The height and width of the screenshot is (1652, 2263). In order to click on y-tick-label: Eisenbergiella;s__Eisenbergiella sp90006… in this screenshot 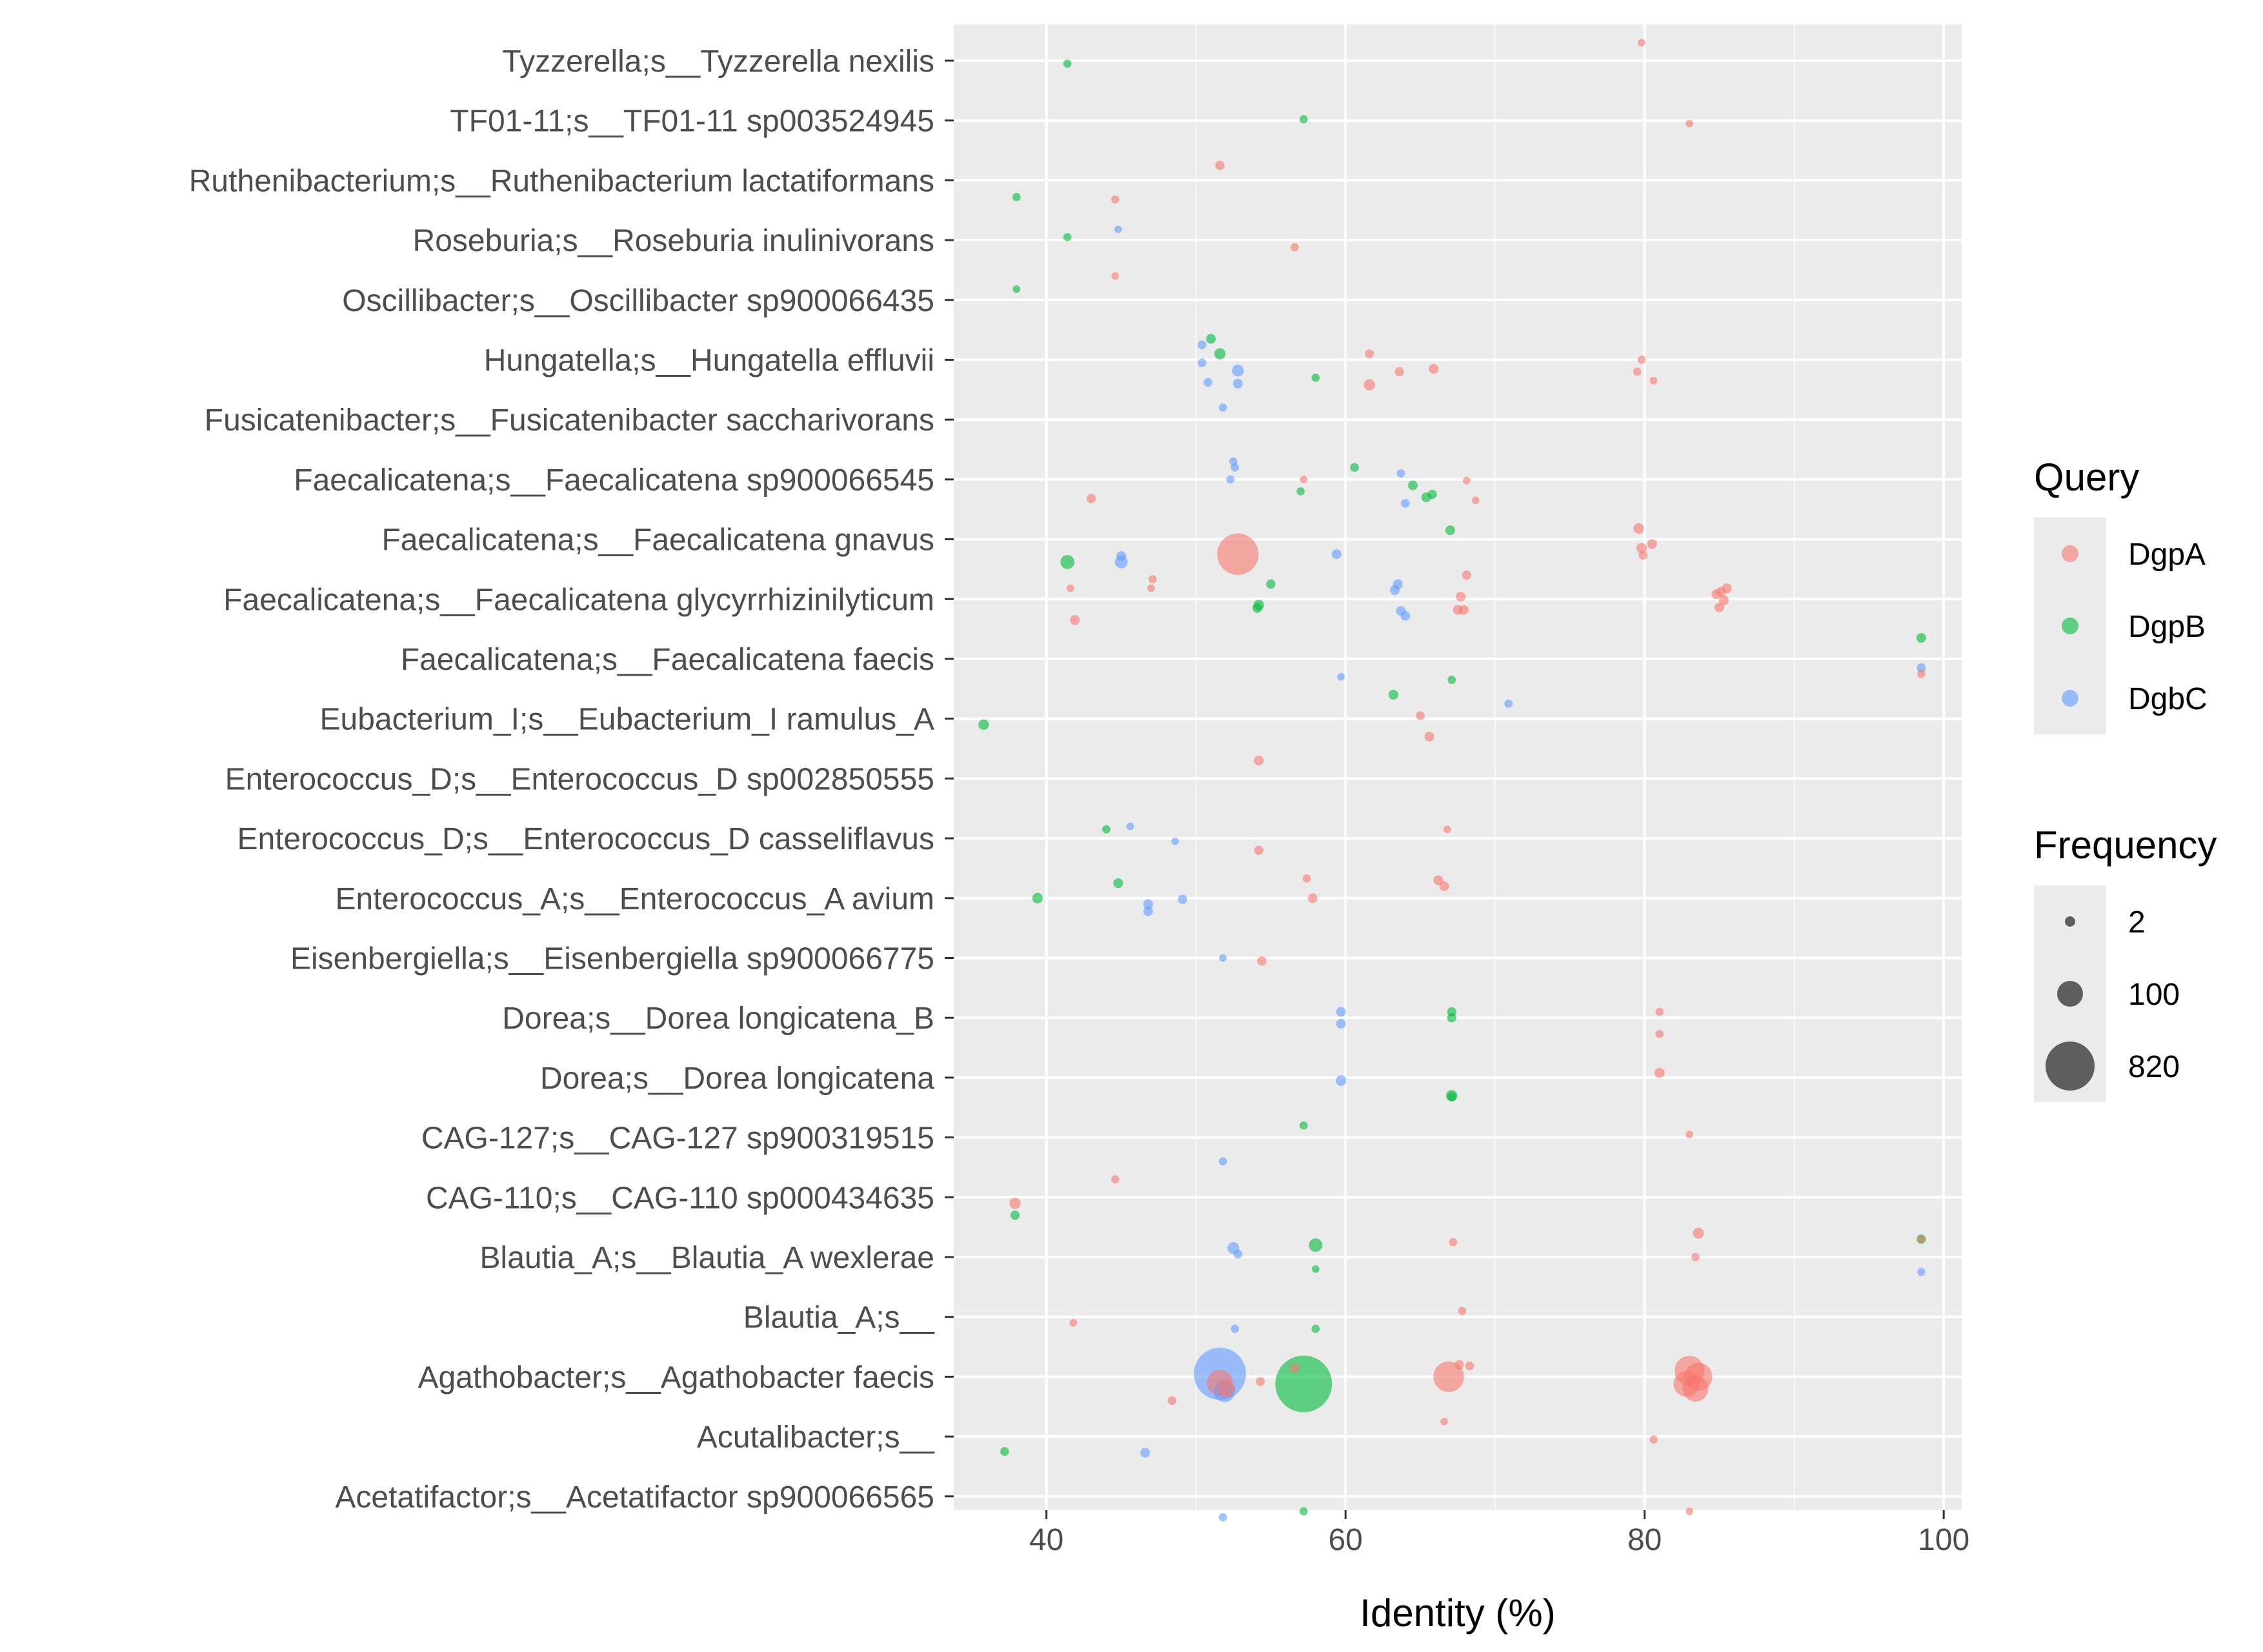, I will do `click(612, 959)`.